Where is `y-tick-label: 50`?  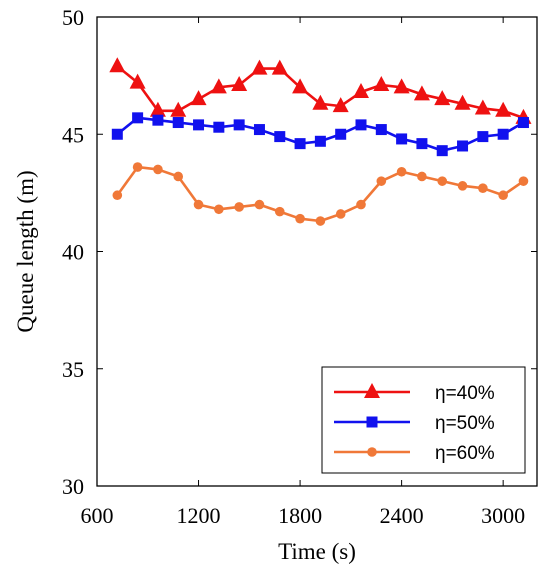
y-tick-label: 50 is located at coordinates (73, 17).